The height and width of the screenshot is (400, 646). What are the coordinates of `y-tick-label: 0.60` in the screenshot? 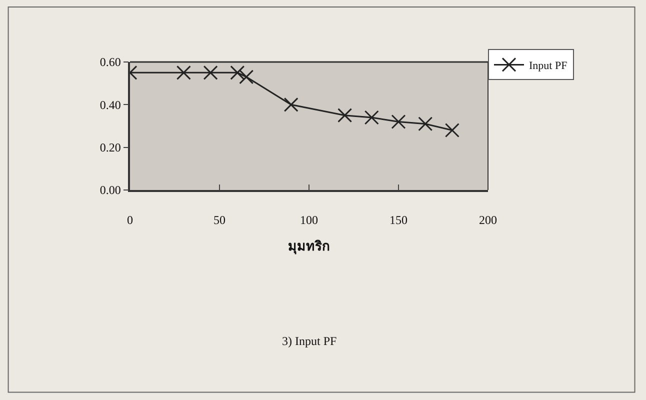 It's located at (110, 62).